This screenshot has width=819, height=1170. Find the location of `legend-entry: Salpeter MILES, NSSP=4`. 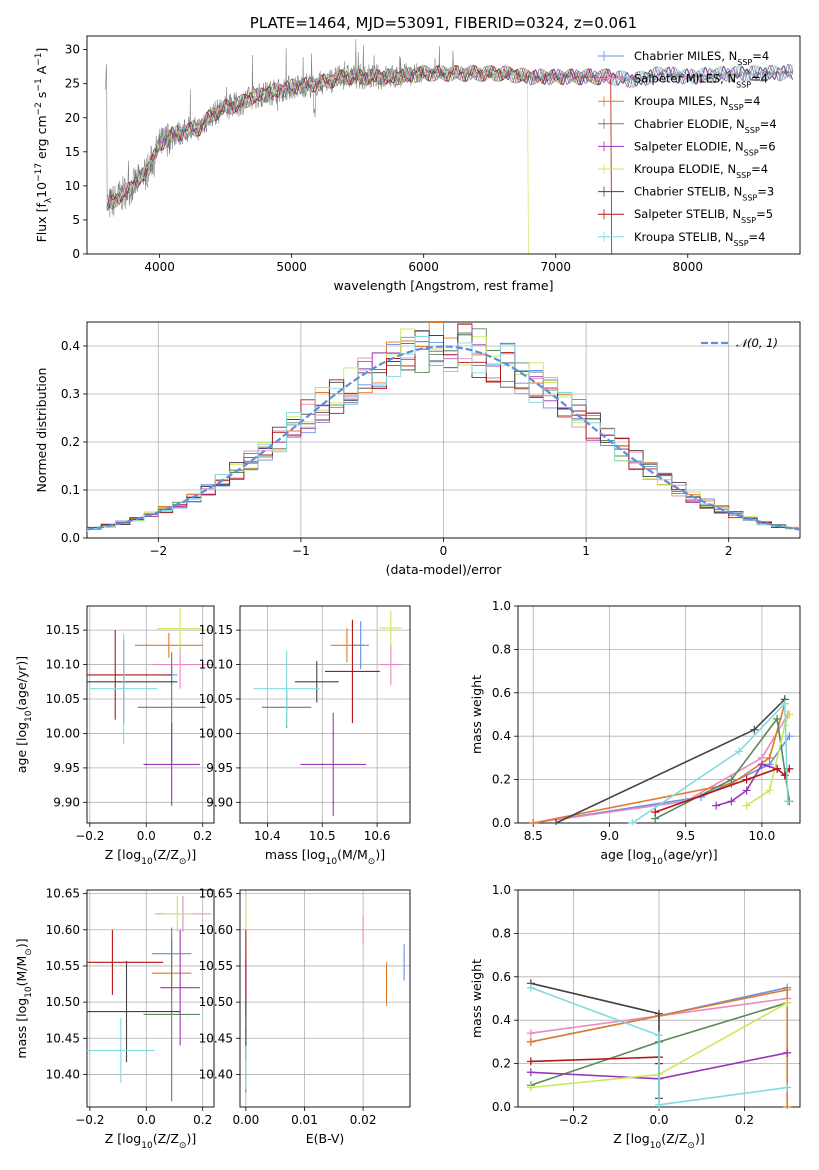

legend-entry: Salpeter MILES, NSSP=4 is located at coordinates (701, 81).